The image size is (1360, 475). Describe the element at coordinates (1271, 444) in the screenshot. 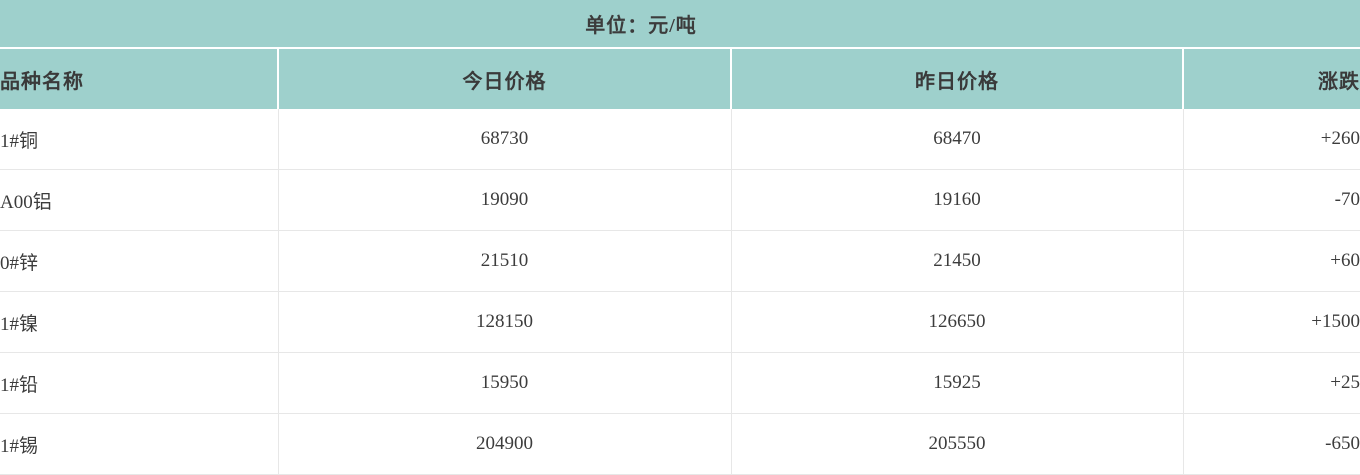

I see `cell-change: -650` at that location.